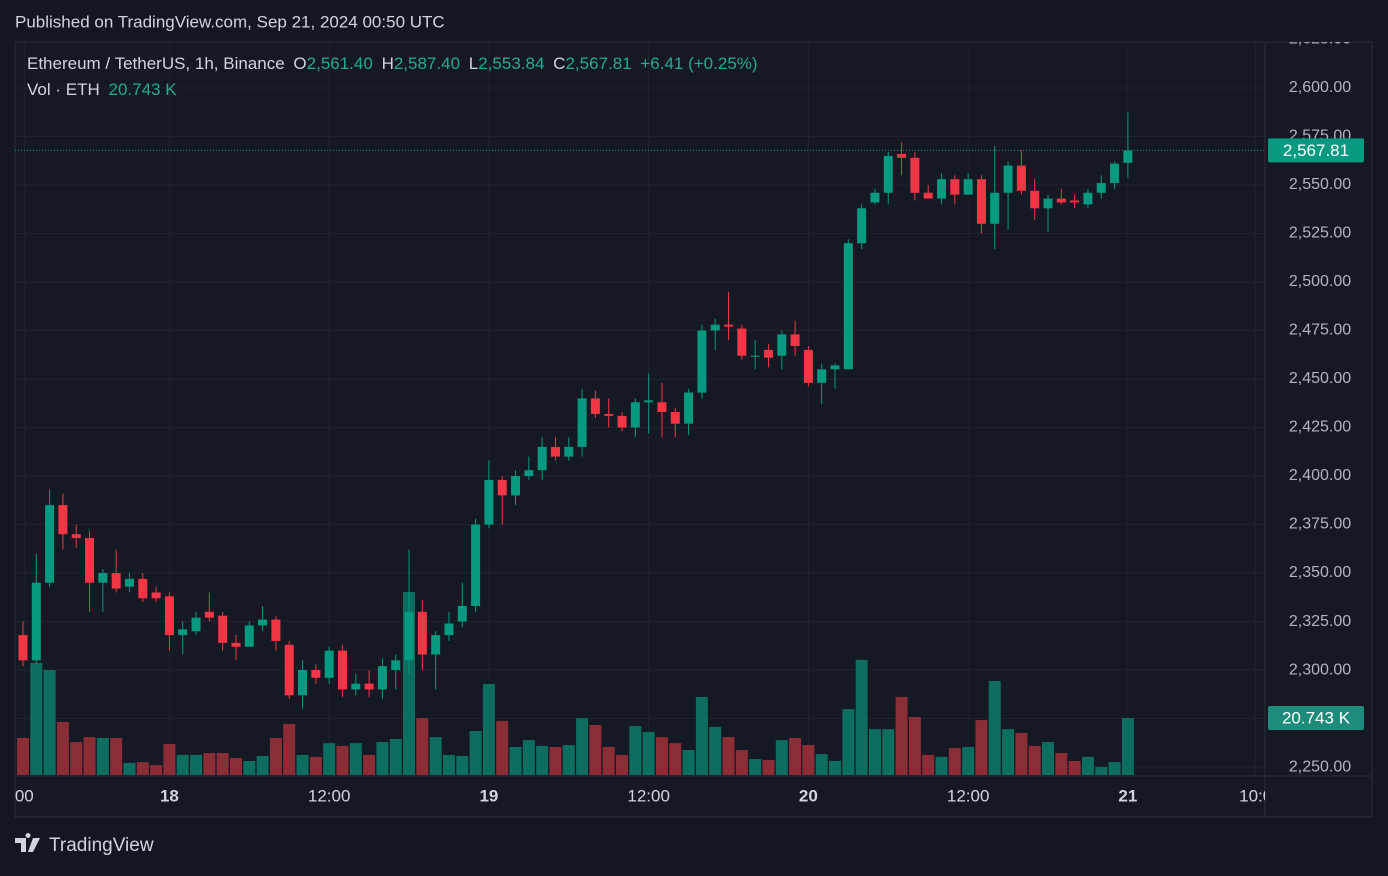  What do you see at coordinates (156, 63) in the screenshot?
I see `symbol: Ethereum / TetherUS, 1h, Binance` at bounding box center [156, 63].